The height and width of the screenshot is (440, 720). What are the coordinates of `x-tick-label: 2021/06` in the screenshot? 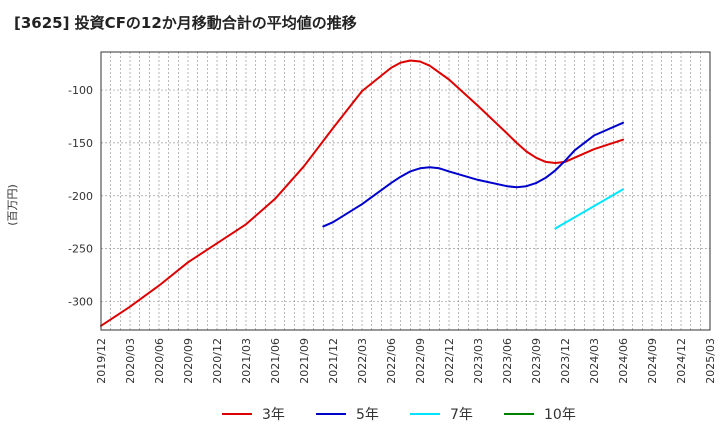 It's located at (275, 361).